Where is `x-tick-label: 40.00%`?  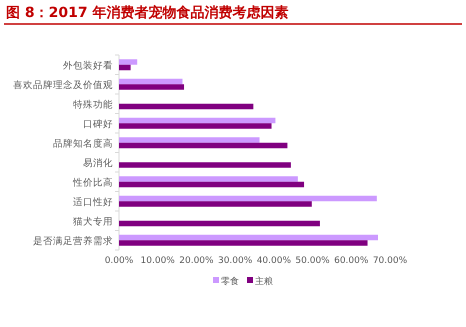
x-tick-label: 40.00% is located at coordinates (274, 261).